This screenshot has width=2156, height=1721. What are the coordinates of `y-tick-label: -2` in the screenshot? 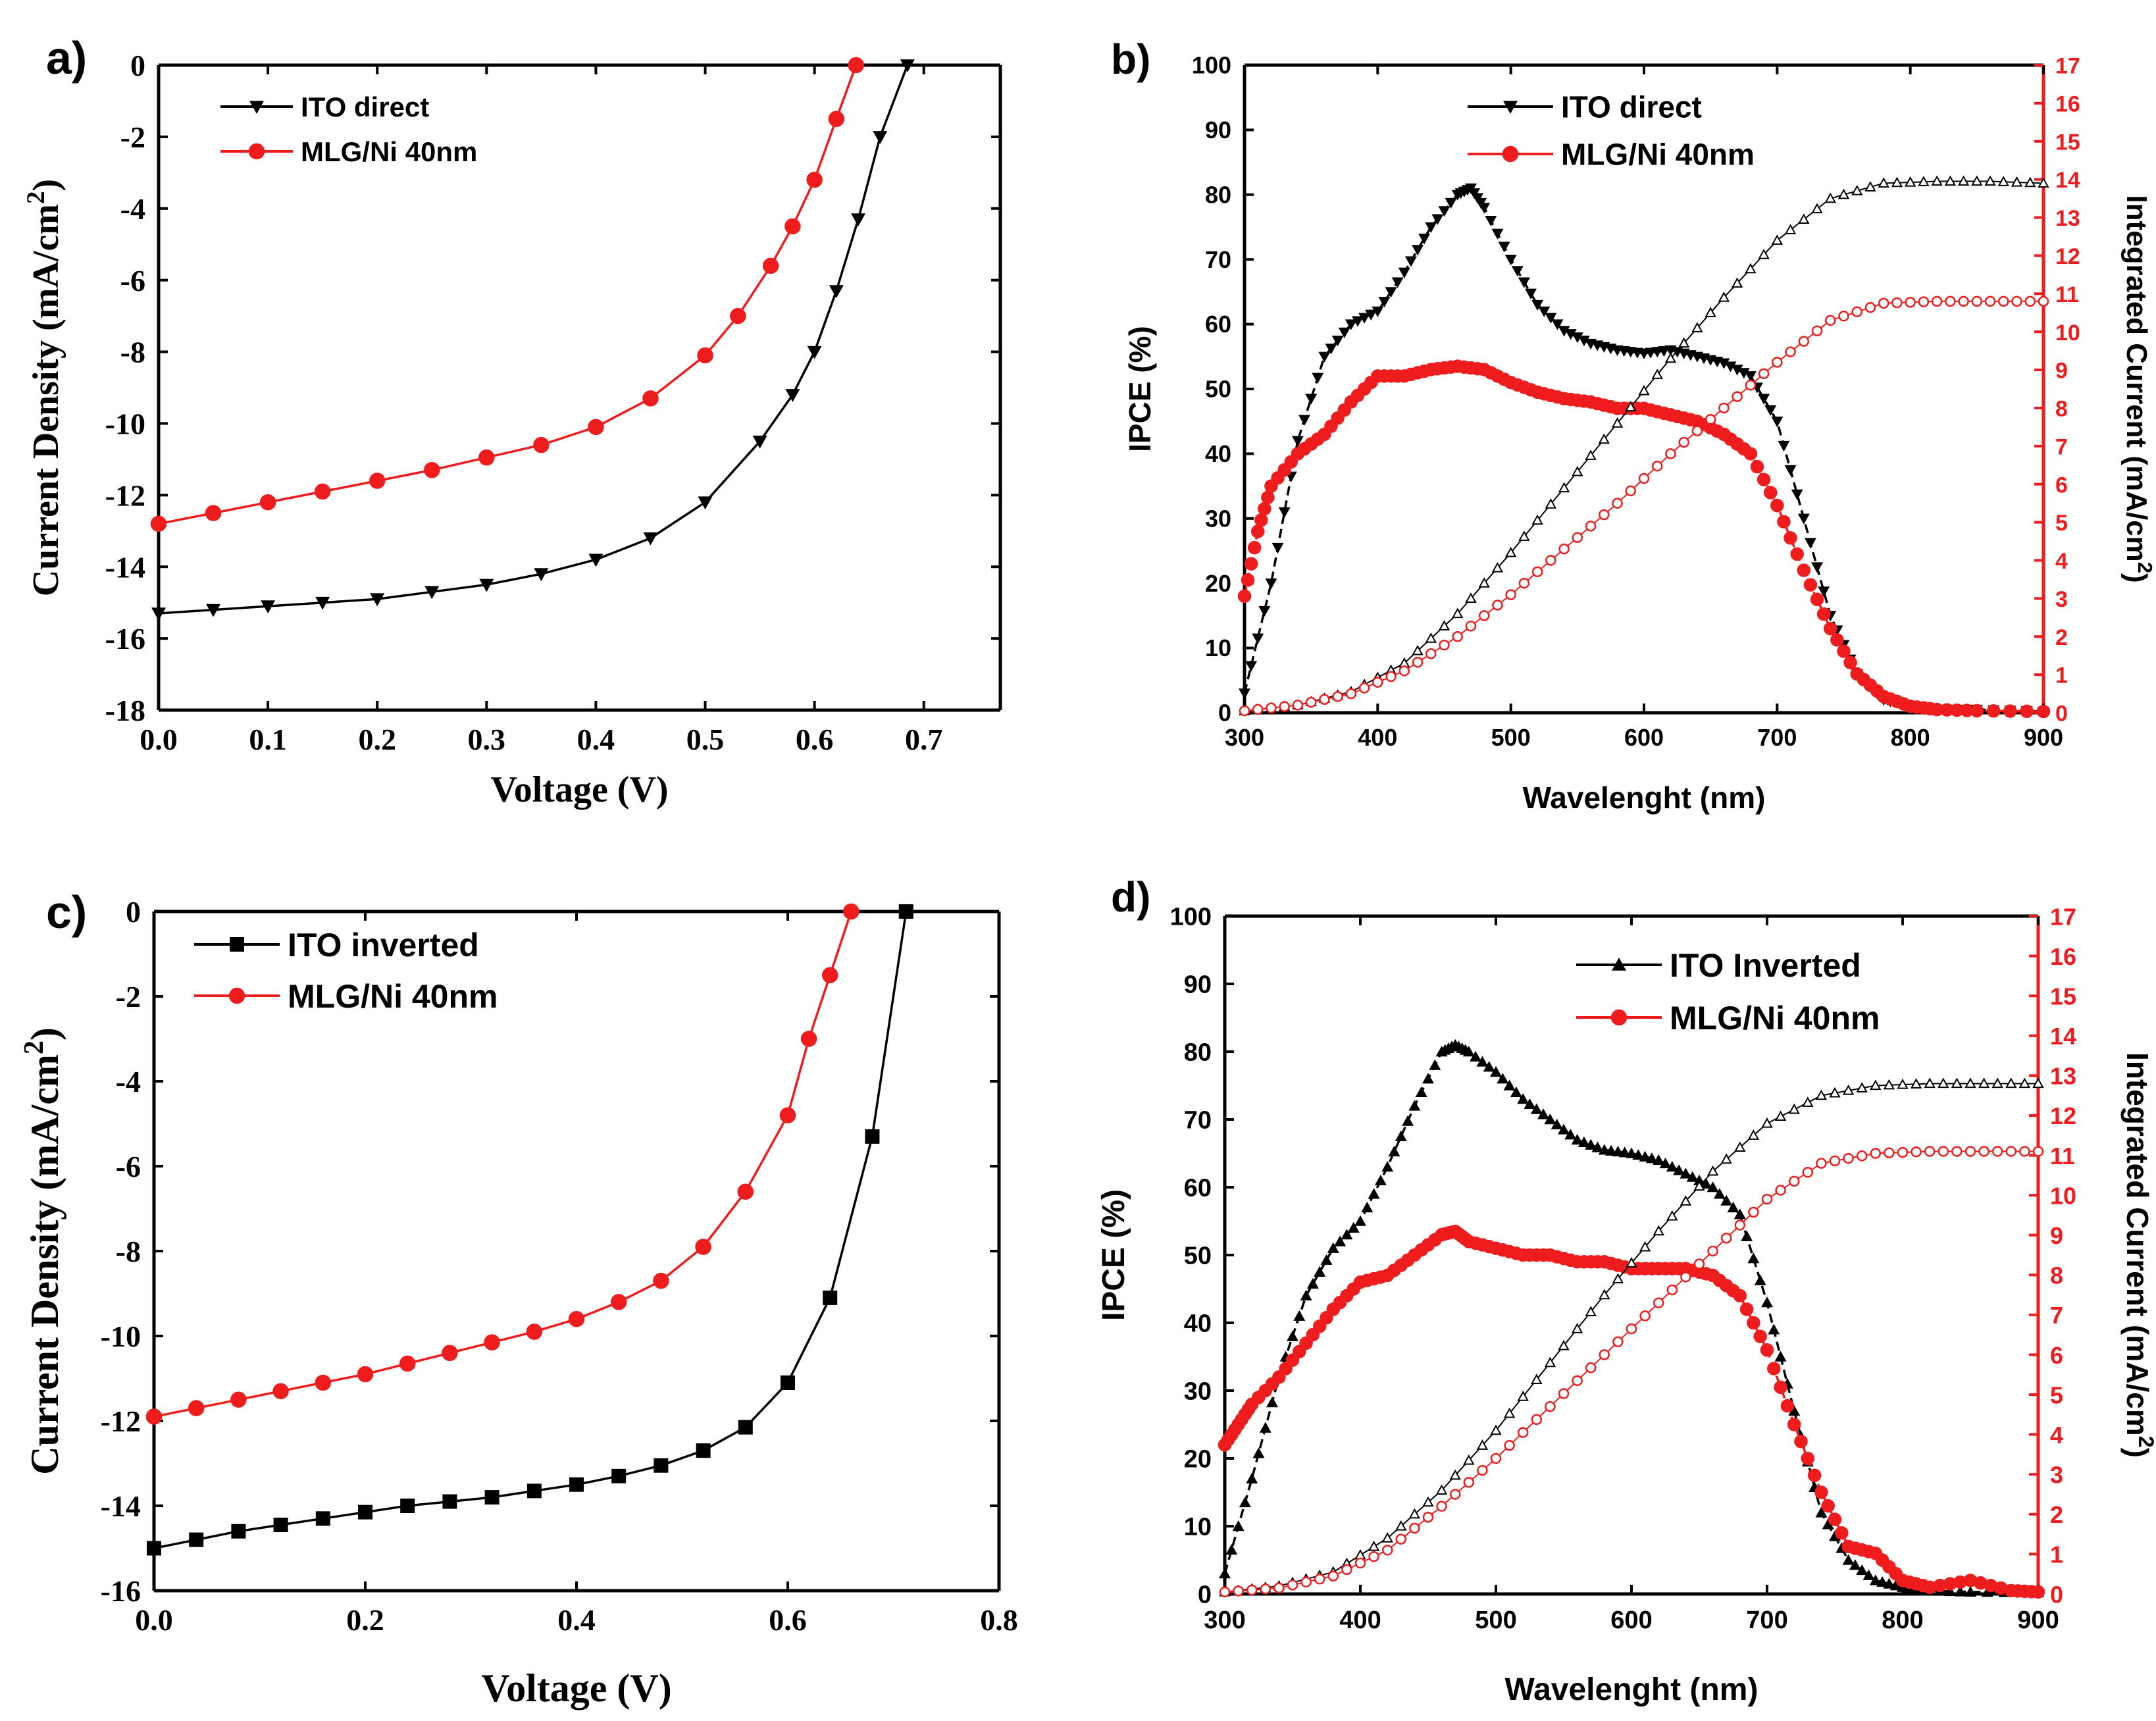 It's located at (132, 137).